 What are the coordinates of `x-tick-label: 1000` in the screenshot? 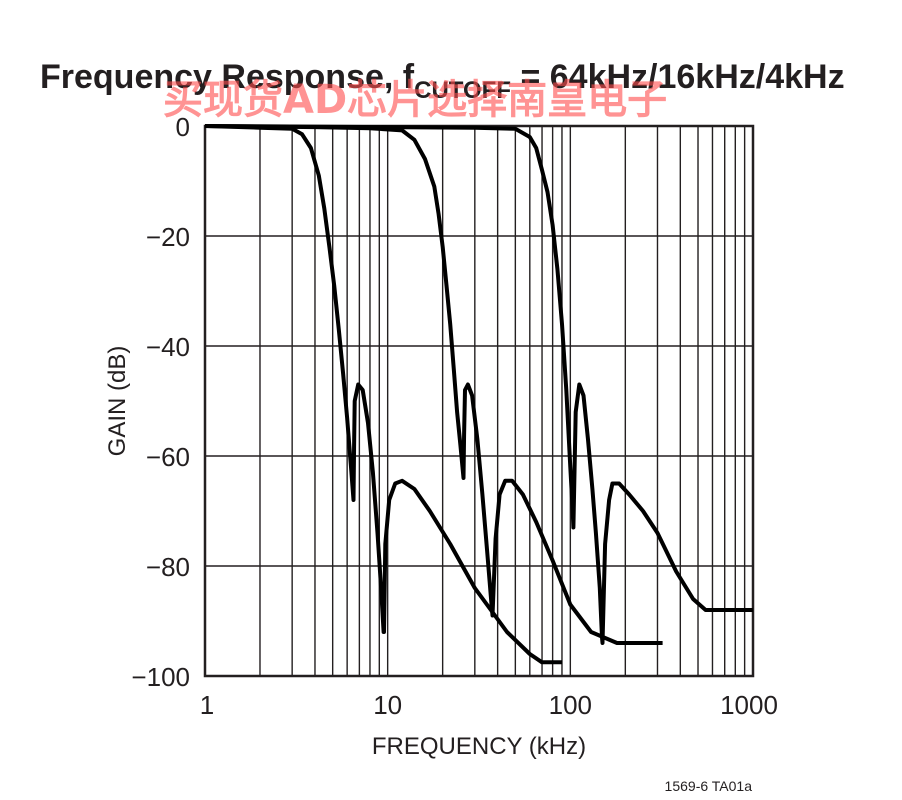 It's located at (749, 705).